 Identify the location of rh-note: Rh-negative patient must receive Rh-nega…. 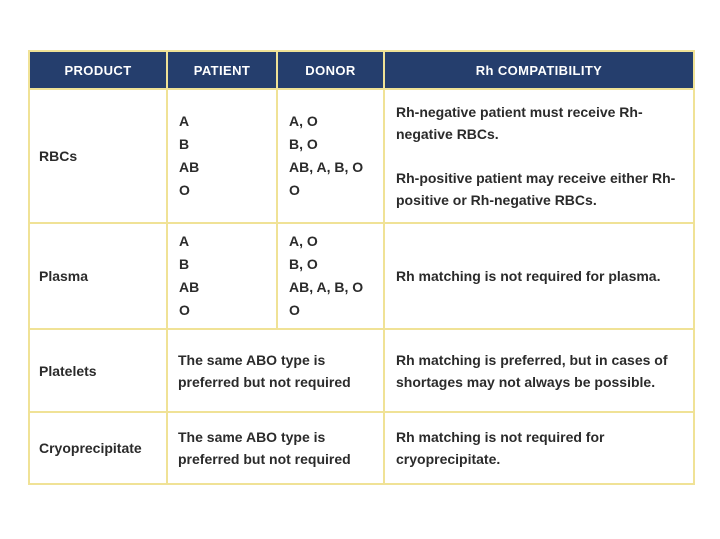
(519, 123).